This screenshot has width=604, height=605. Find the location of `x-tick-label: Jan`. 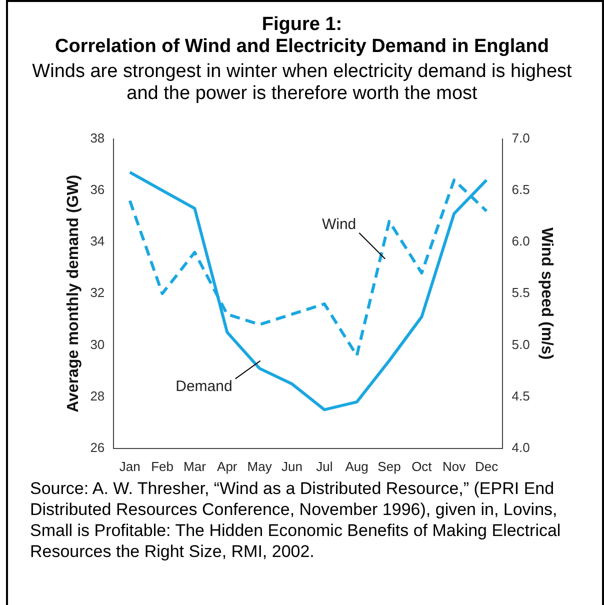

x-tick-label: Jan is located at coordinates (129, 466).